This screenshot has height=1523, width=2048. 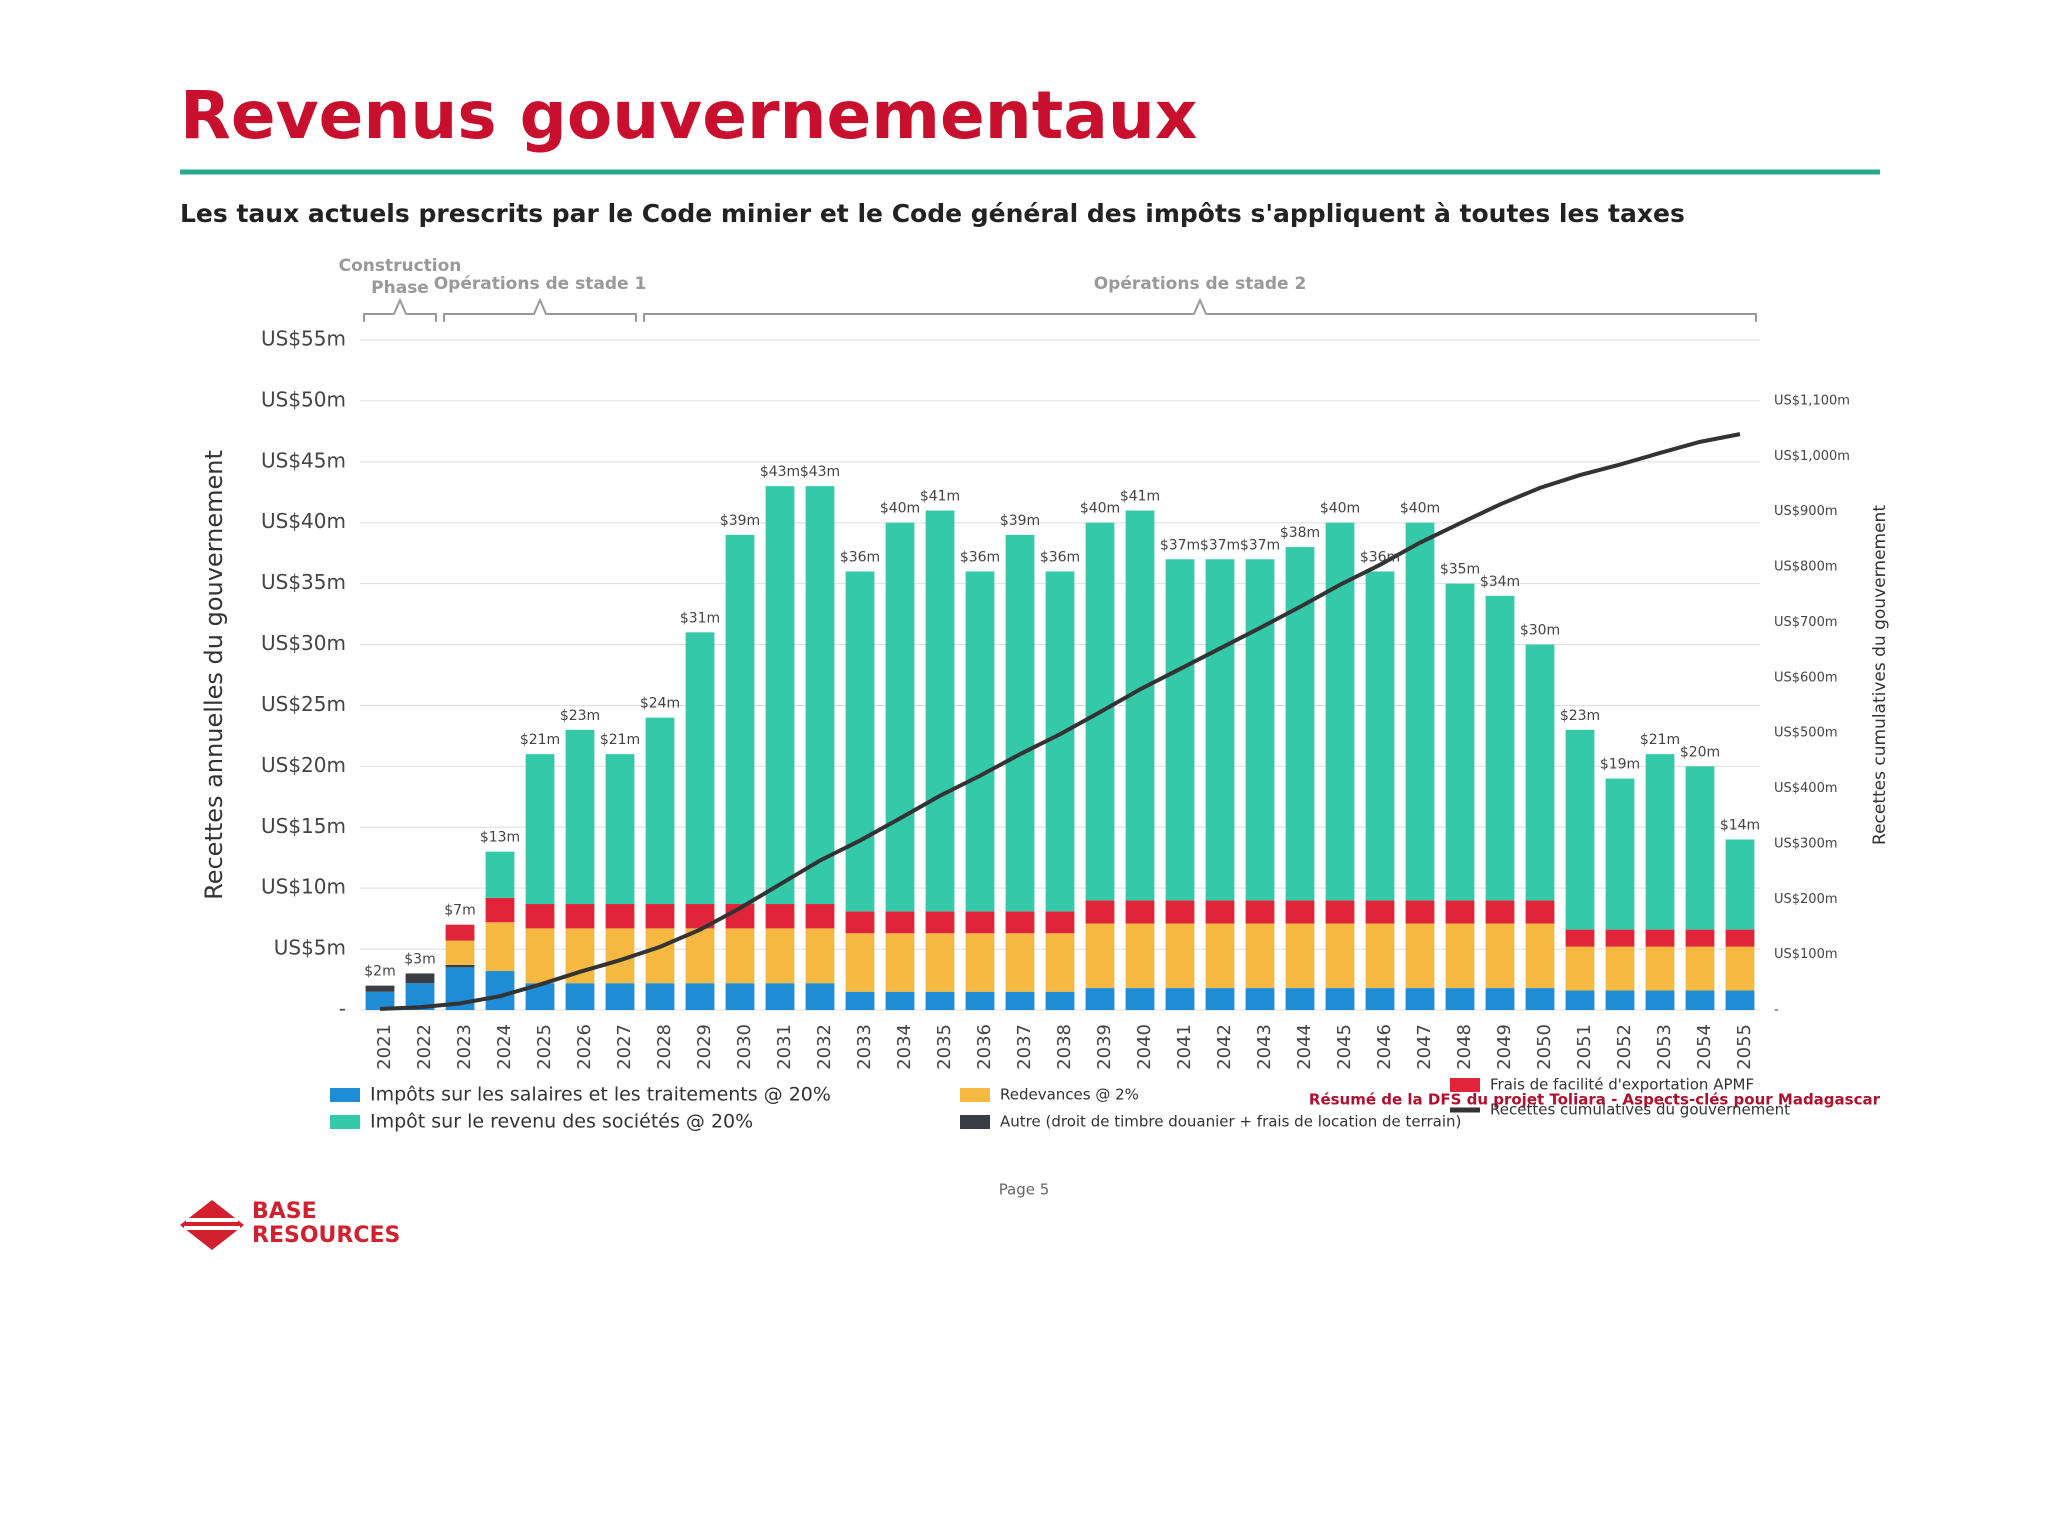 What do you see at coordinates (212, 1225) in the screenshot?
I see `logo-mark` at bounding box center [212, 1225].